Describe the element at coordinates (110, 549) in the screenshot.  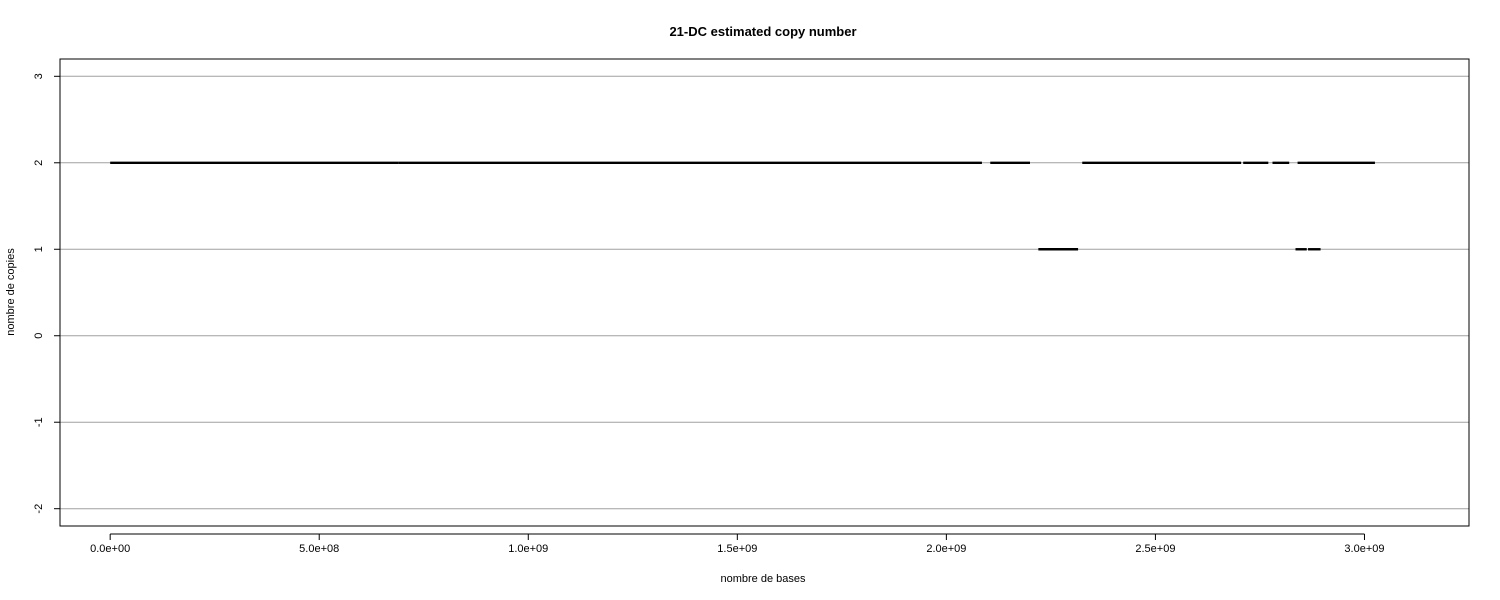
I see `x-tick-label: 0.0e+00` at that location.